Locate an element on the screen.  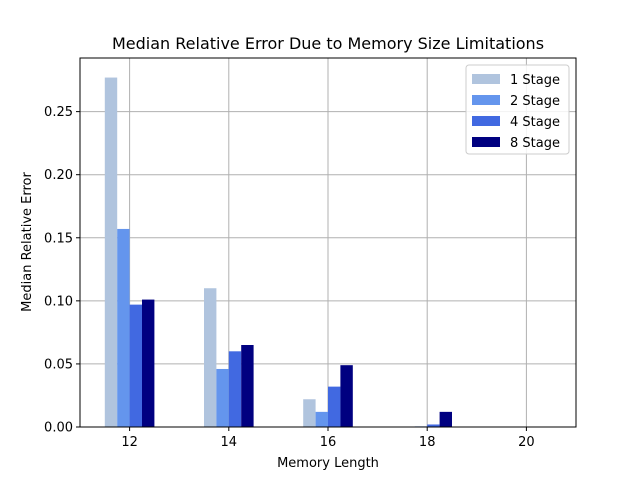
legend-label: 8 Stage is located at coordinates (535, 143).